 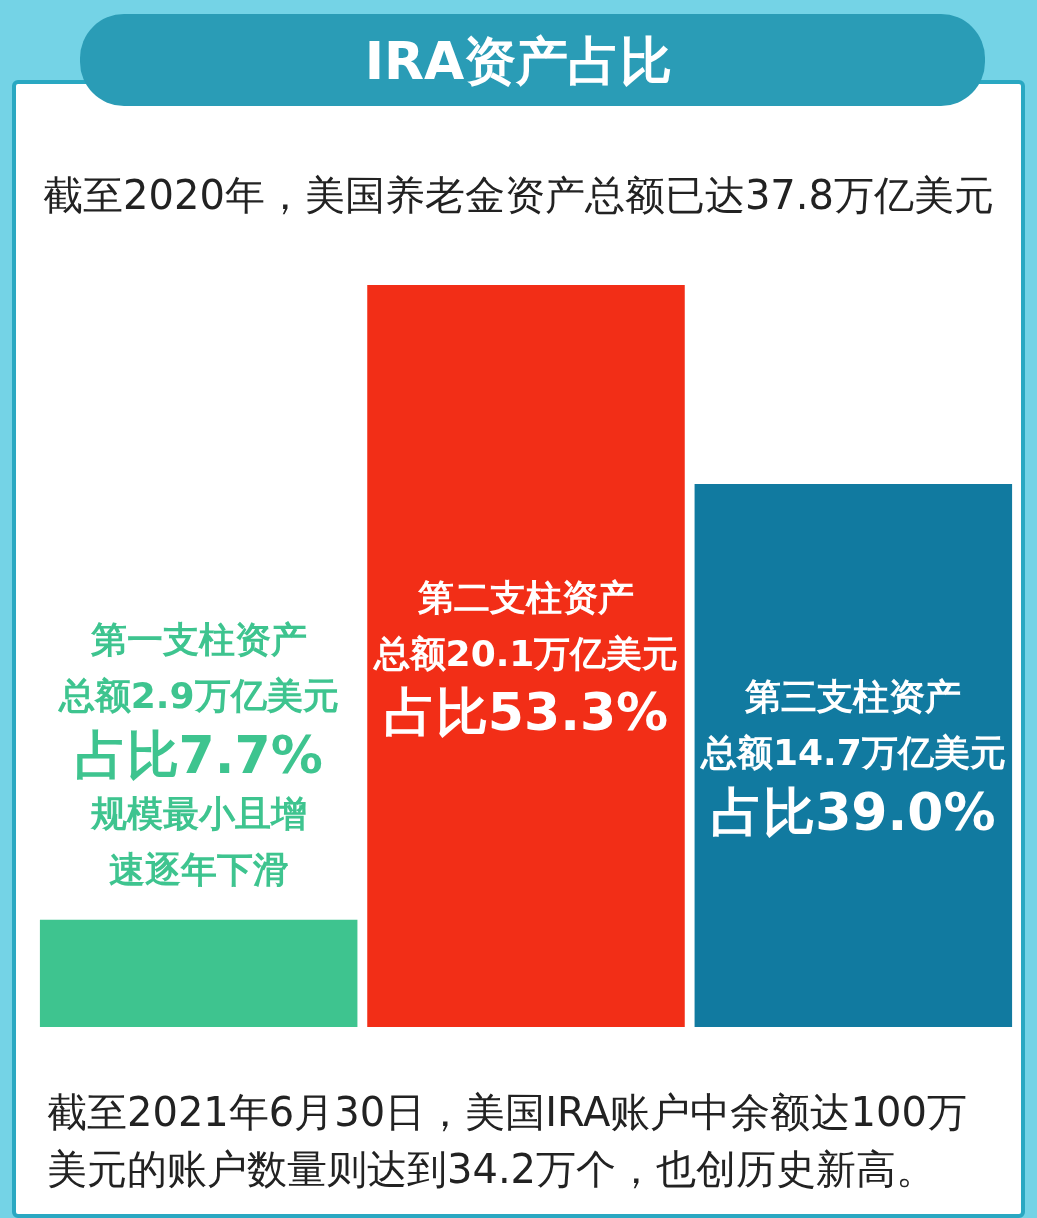 I want to click on x-tick-label: 第三支柱资产, so click(x=853, y=697).